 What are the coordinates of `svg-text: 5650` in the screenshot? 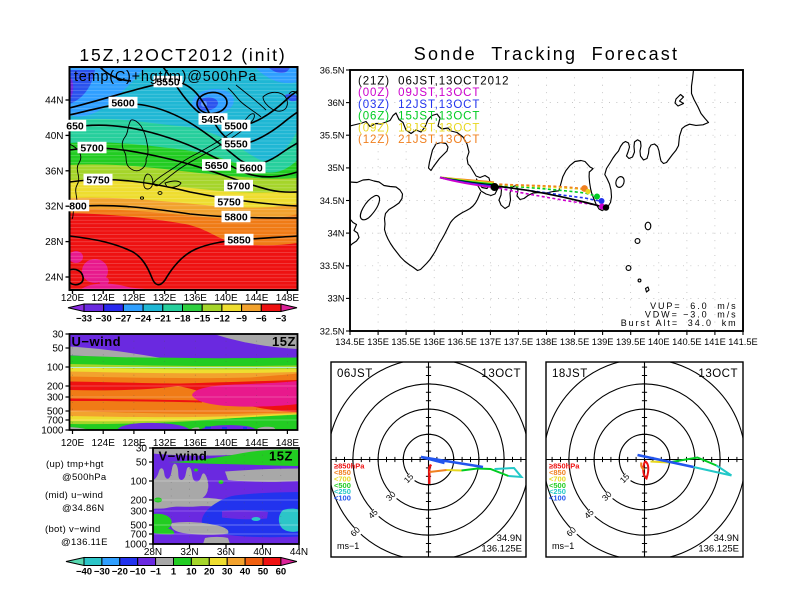 It's located at (217, 166).